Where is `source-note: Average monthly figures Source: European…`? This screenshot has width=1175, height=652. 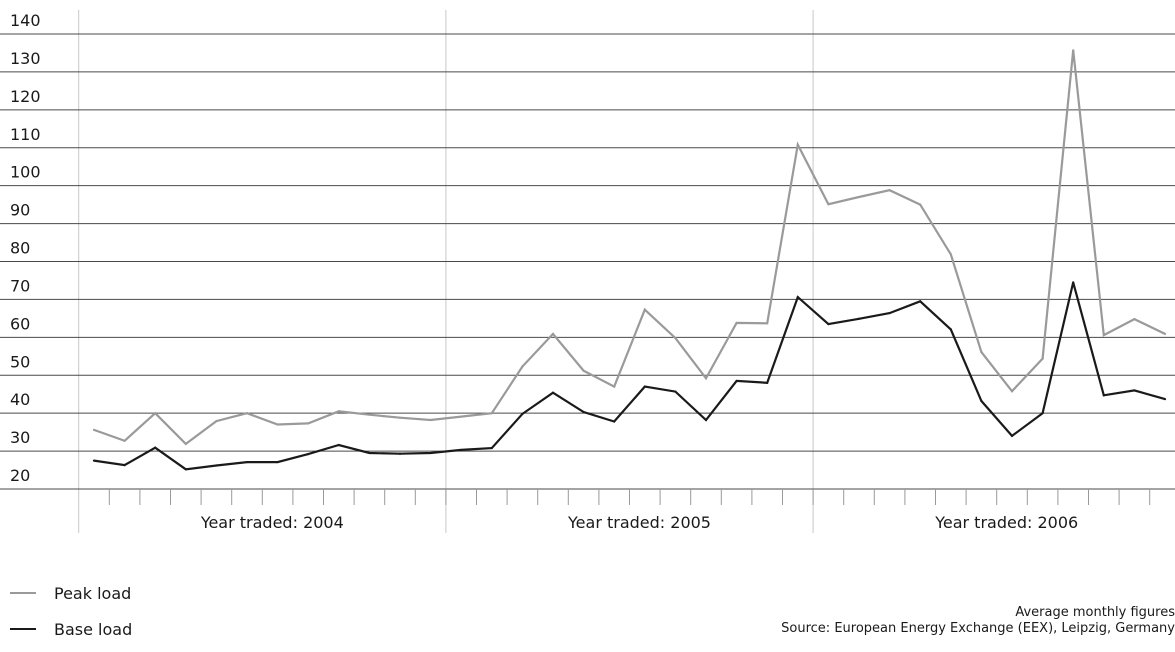 source-note: Average monthly figures Source: European… is located at coordinates (978, 621).